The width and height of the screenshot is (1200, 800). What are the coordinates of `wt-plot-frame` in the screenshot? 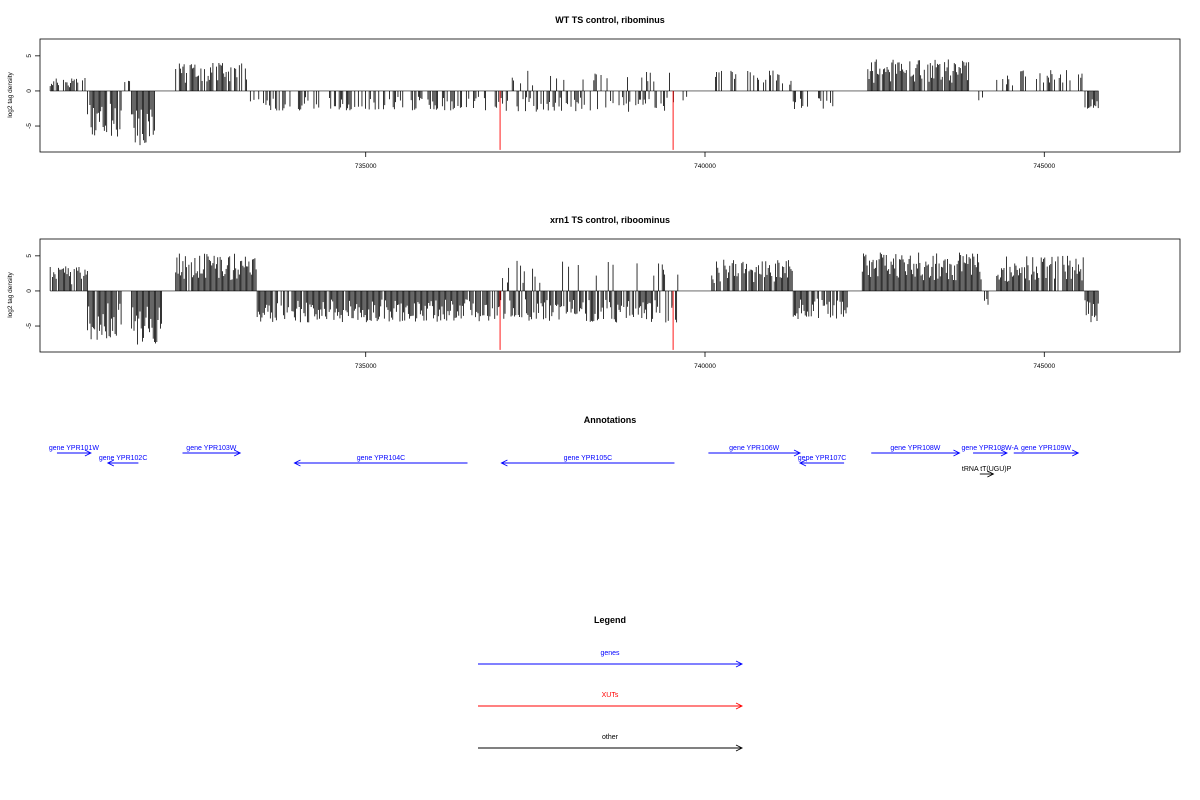 It's located at (610, 95).